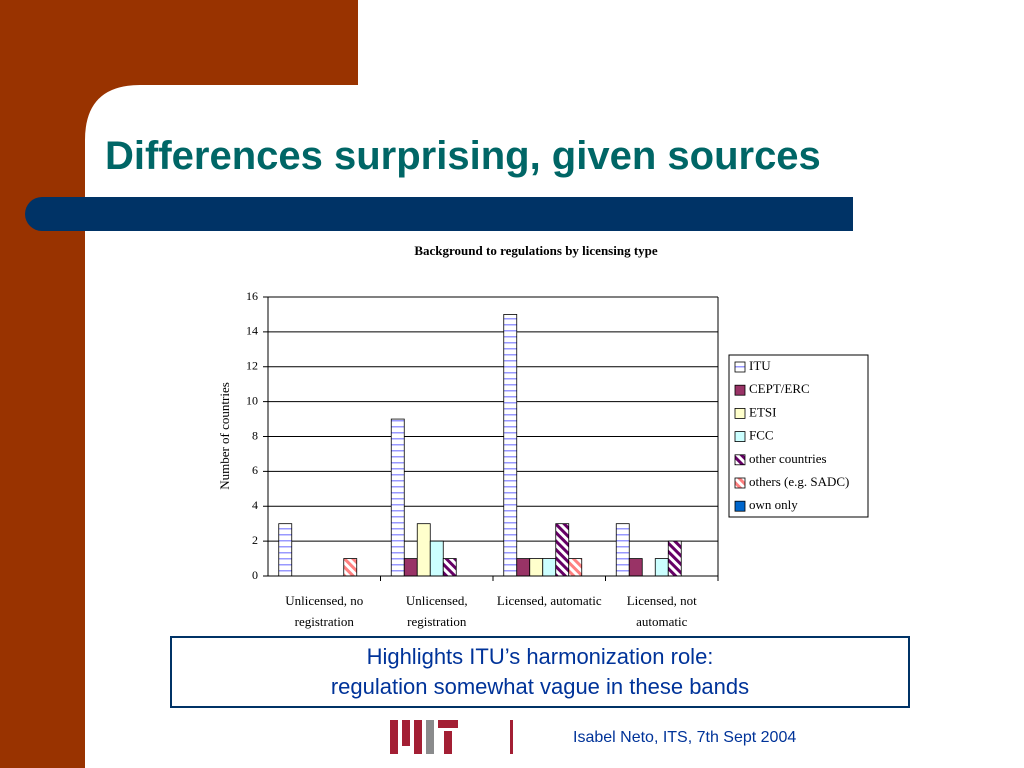 Image resolution: width=1024 pixels, height=768 pixels. I want to click on x-tick-label: Licensed, not automatic, so click(661, 611).